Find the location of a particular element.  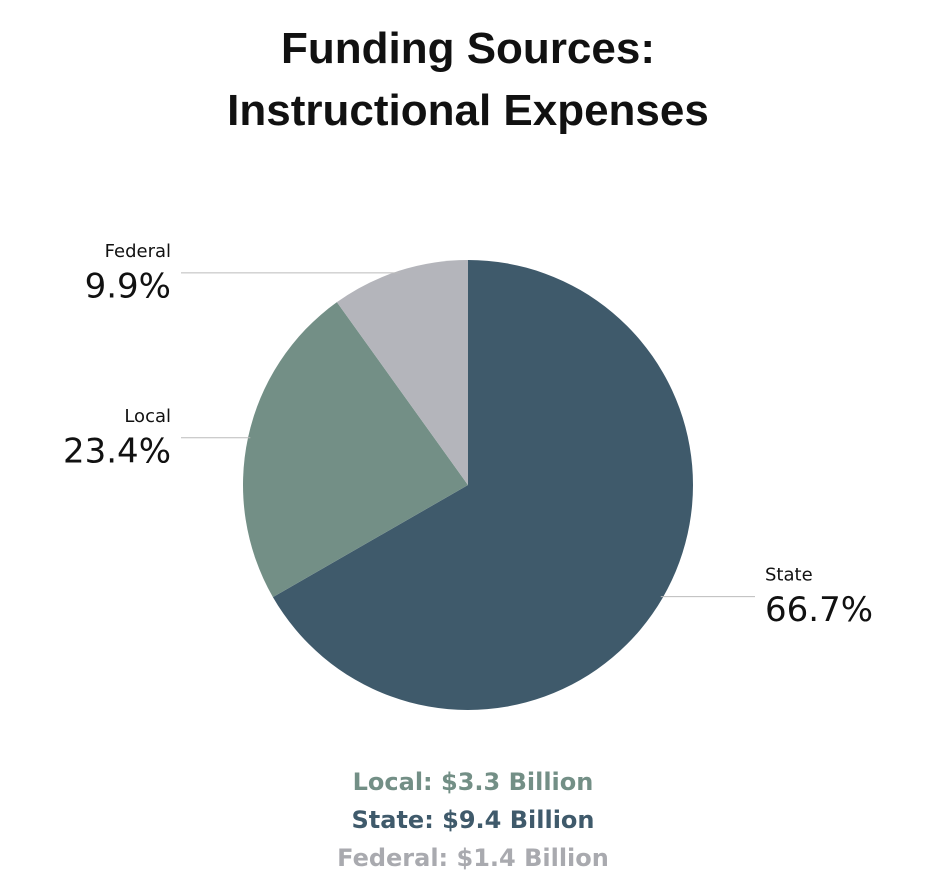

footnote: State: $9.4 Billion is located at coordinates (473, 820).